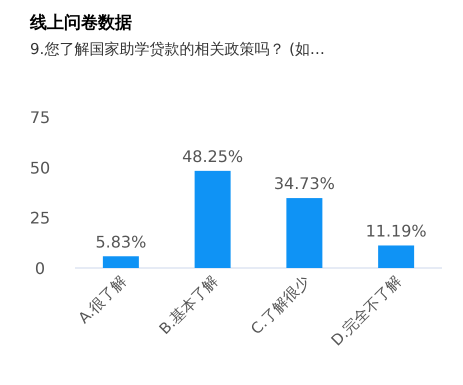 Image resolution: width=463 pixels, height=385 pixels. I want to click on chart-title: 线上问卷数据, so click(80, 23).